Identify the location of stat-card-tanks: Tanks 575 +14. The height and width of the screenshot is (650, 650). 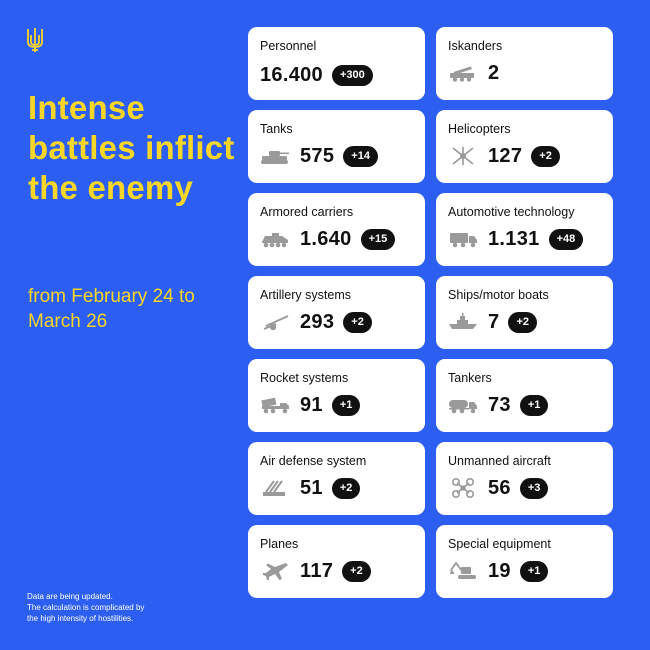
(336, 146).